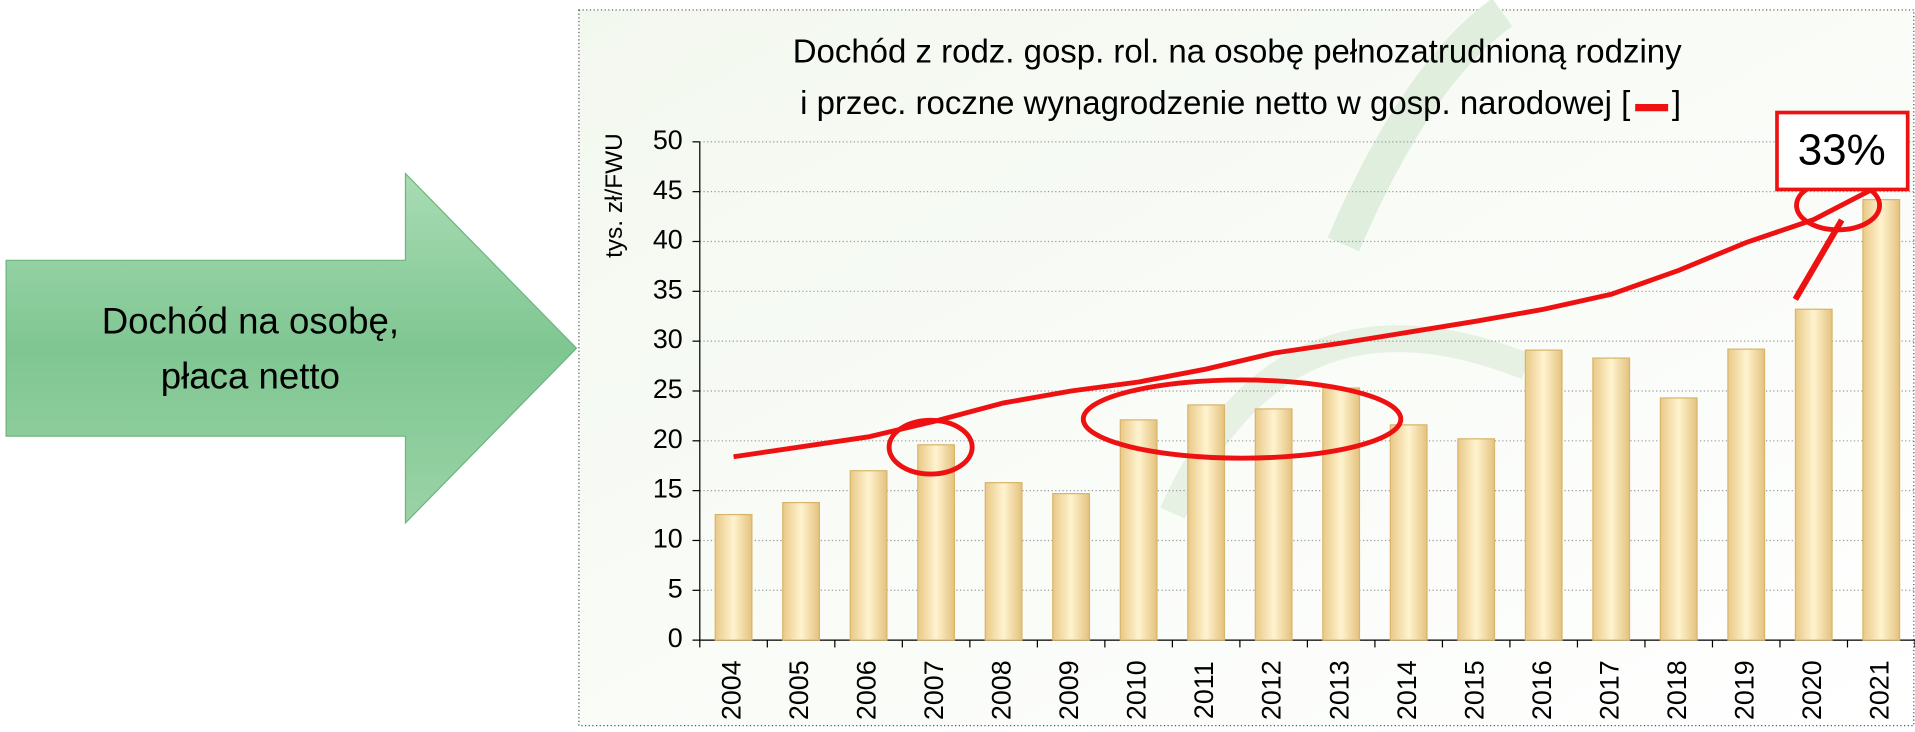 The image size is (1915, 732). Describe the element at coordinates (668, 489) in the screenshot. I see `y-tick-label: 15` at that location.